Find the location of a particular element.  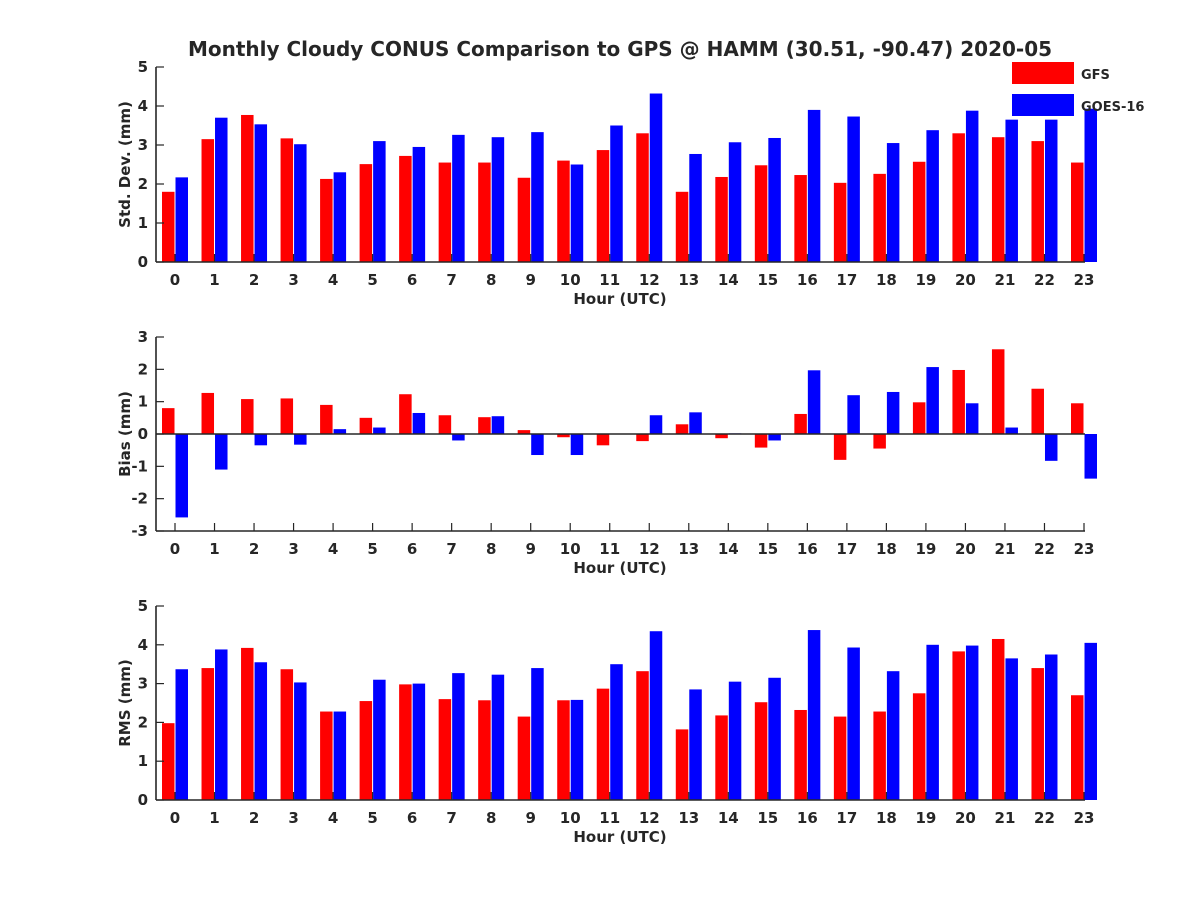

y-tick-label: 3 is located at coordinates (143, 337).